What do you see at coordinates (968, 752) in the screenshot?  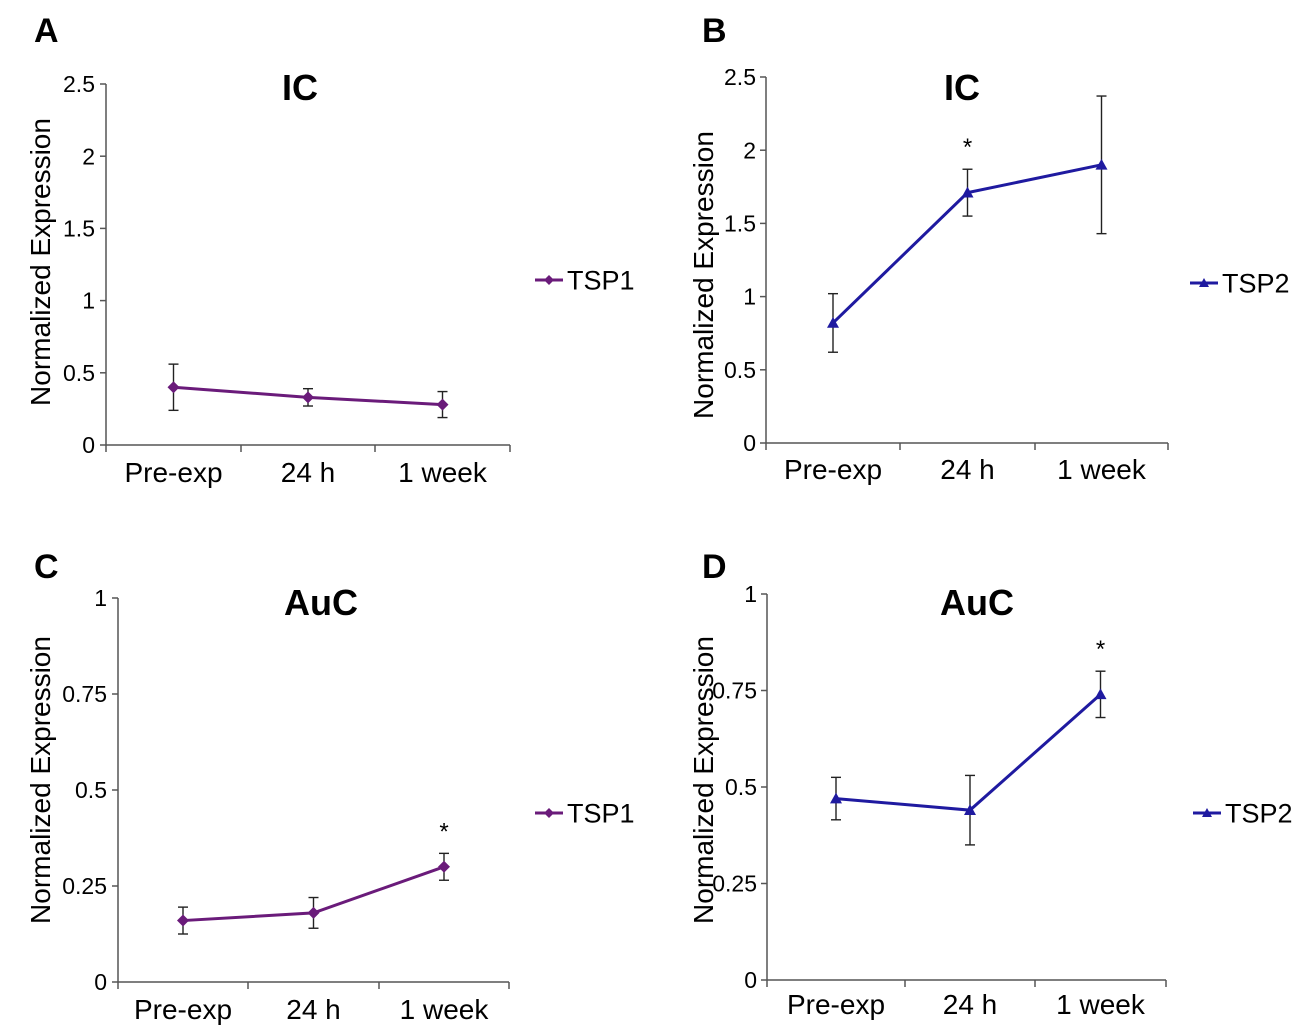 I see `series-line-tsp2` at bounding box center [968, 752].